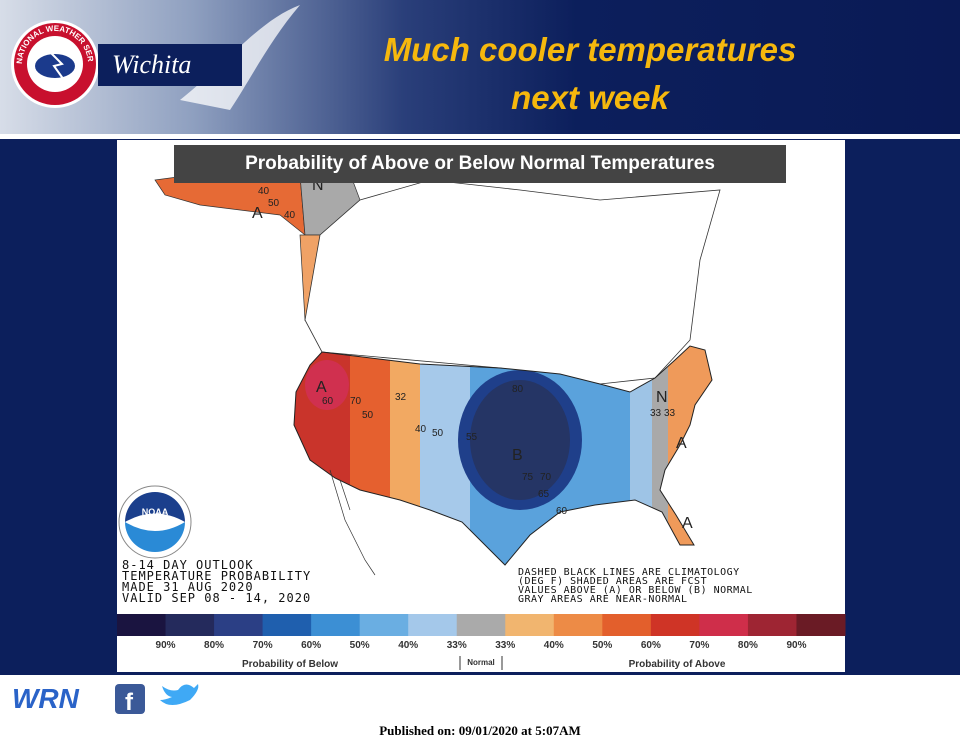 This screenshot has height=740, width=960. Describe the element at coordinates (677, 664) in the screenshot. I see `legend-above: Probability of Above` at that location.